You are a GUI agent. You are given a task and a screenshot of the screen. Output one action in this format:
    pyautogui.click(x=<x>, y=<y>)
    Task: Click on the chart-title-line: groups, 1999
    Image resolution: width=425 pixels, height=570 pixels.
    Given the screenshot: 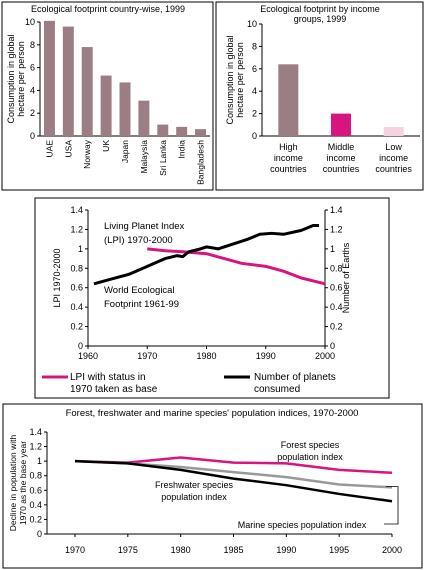 What is the action you would take?
    pyautogui.click(x=320, y=19)
    